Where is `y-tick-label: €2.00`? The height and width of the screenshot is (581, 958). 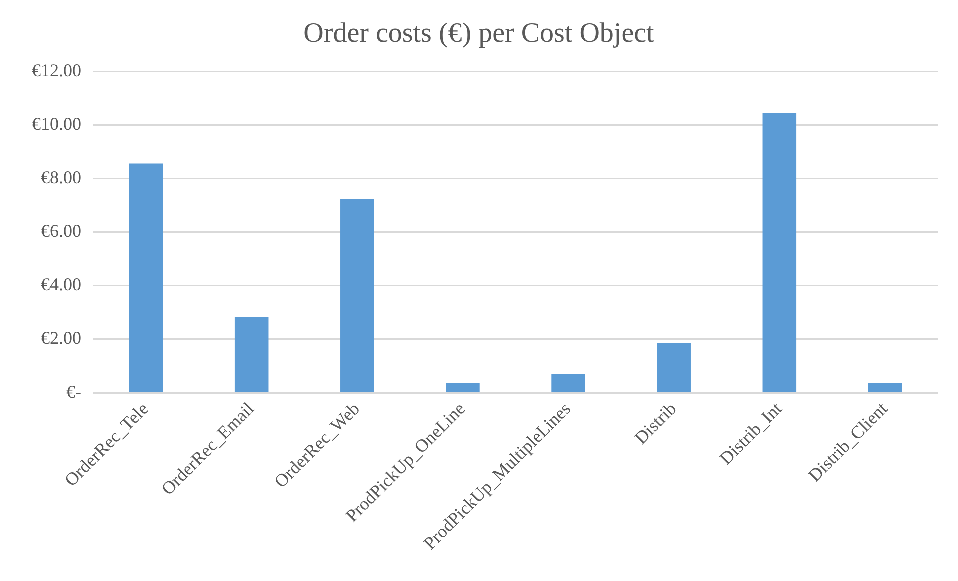 y-tick-label: €2.00 is located at coordinates (61, 338).